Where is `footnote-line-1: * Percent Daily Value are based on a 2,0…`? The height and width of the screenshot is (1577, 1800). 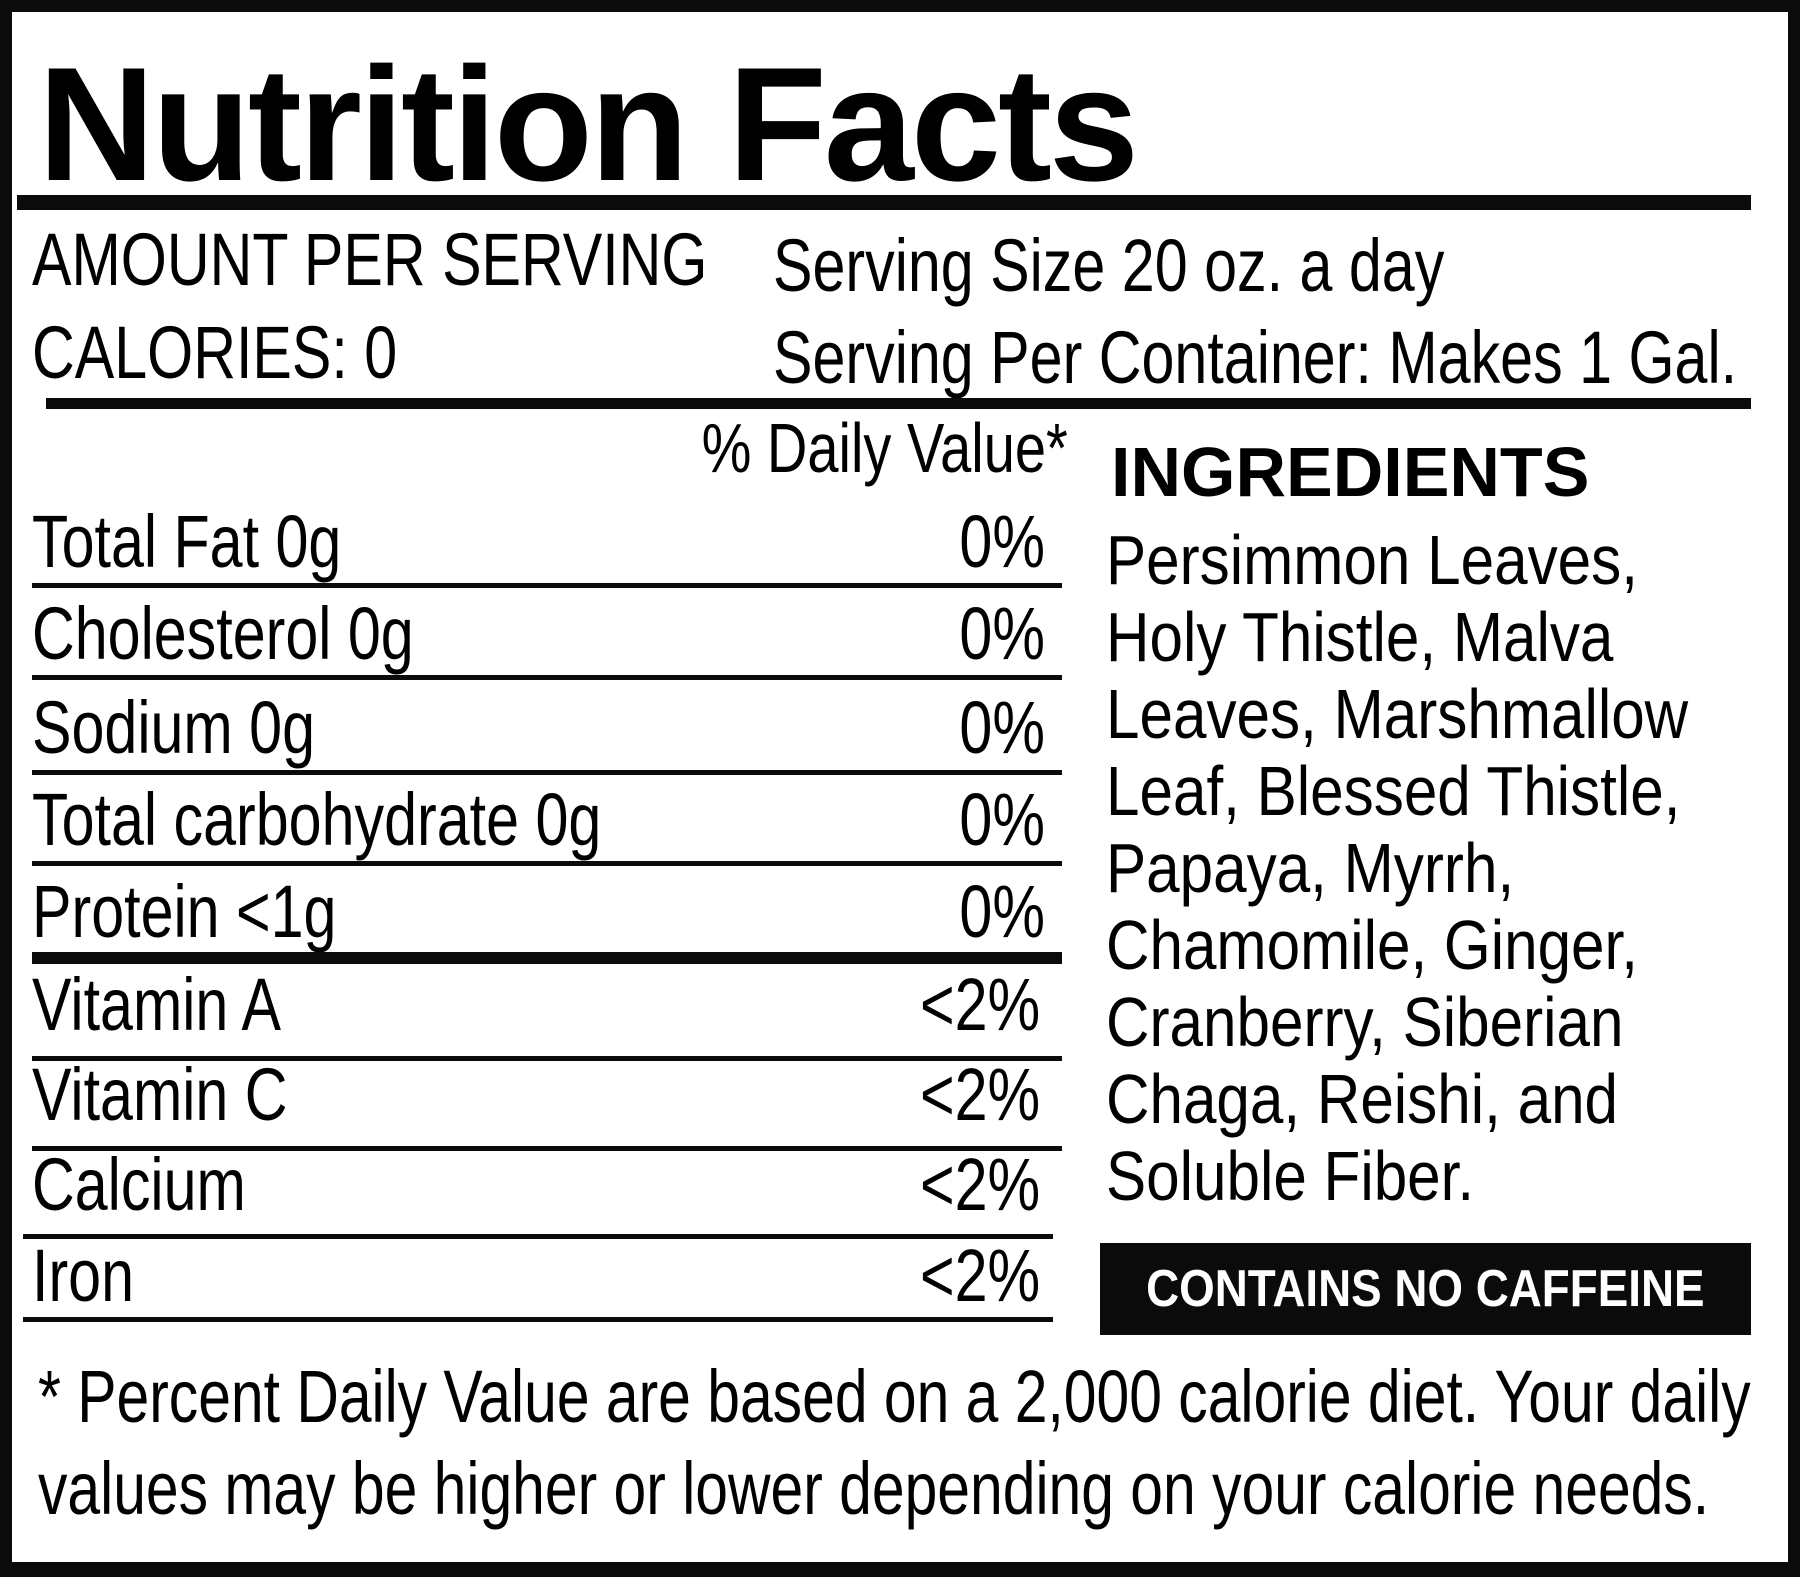 footnote-line-1: * Percent Daily Value are based on a 2,0… is located at coordinates (894, 1396).